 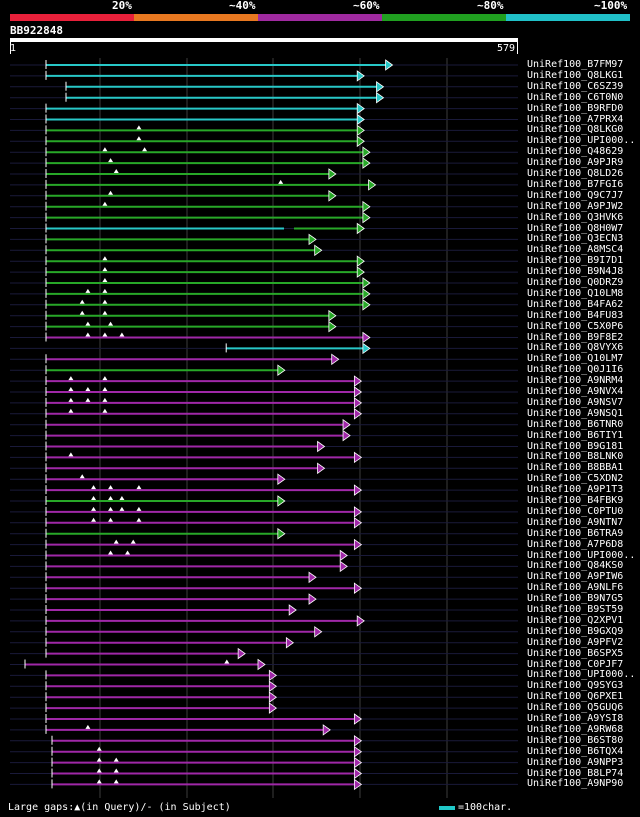 What do you see at coordinates (575, 108) in the screenshot?
I see `hit-label: UniRef100_B9RFD0` at bounding box center [575, 108].